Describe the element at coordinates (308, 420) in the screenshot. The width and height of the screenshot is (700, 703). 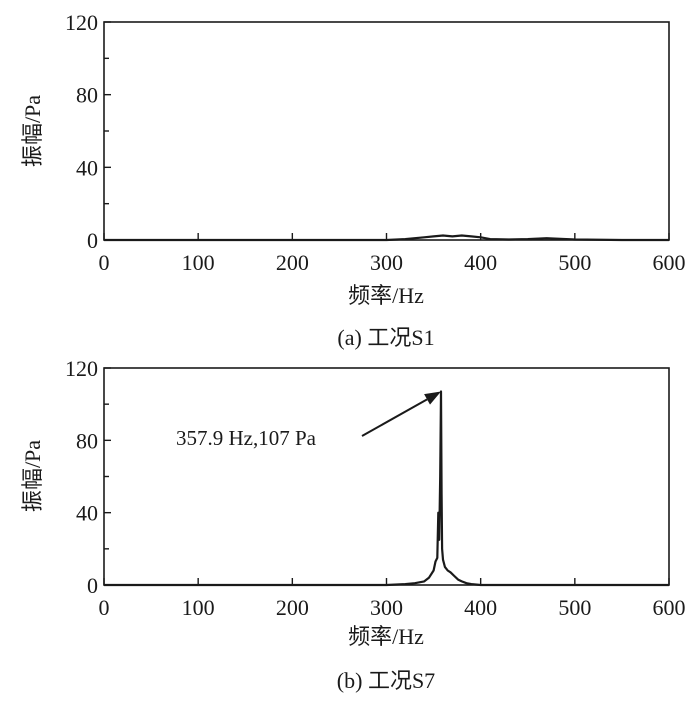
I see `peak-annotation: 357.9 Hz,107 Pa` at that location.